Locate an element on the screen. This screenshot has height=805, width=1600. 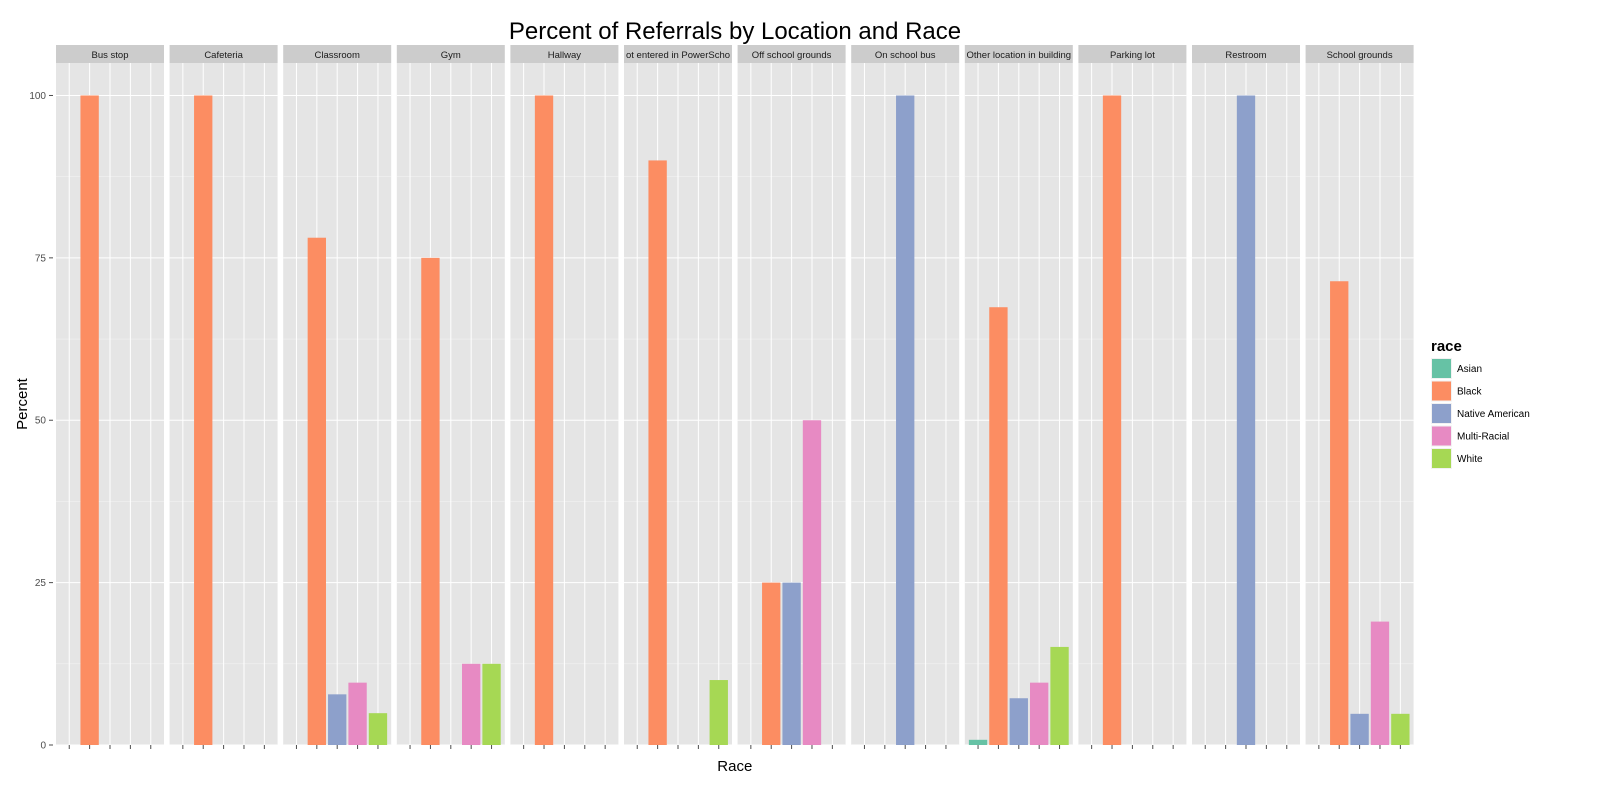
y-tick-label: 25 is located at coordinates (41, 583).